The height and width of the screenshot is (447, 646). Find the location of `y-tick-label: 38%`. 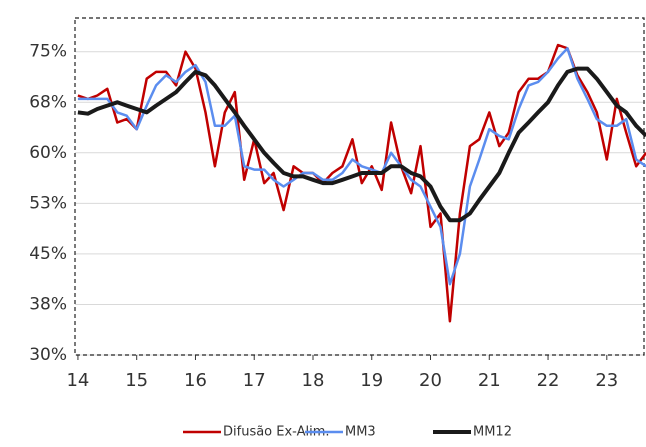

y-tick-label: 38% is located at coordinates (48, 304).